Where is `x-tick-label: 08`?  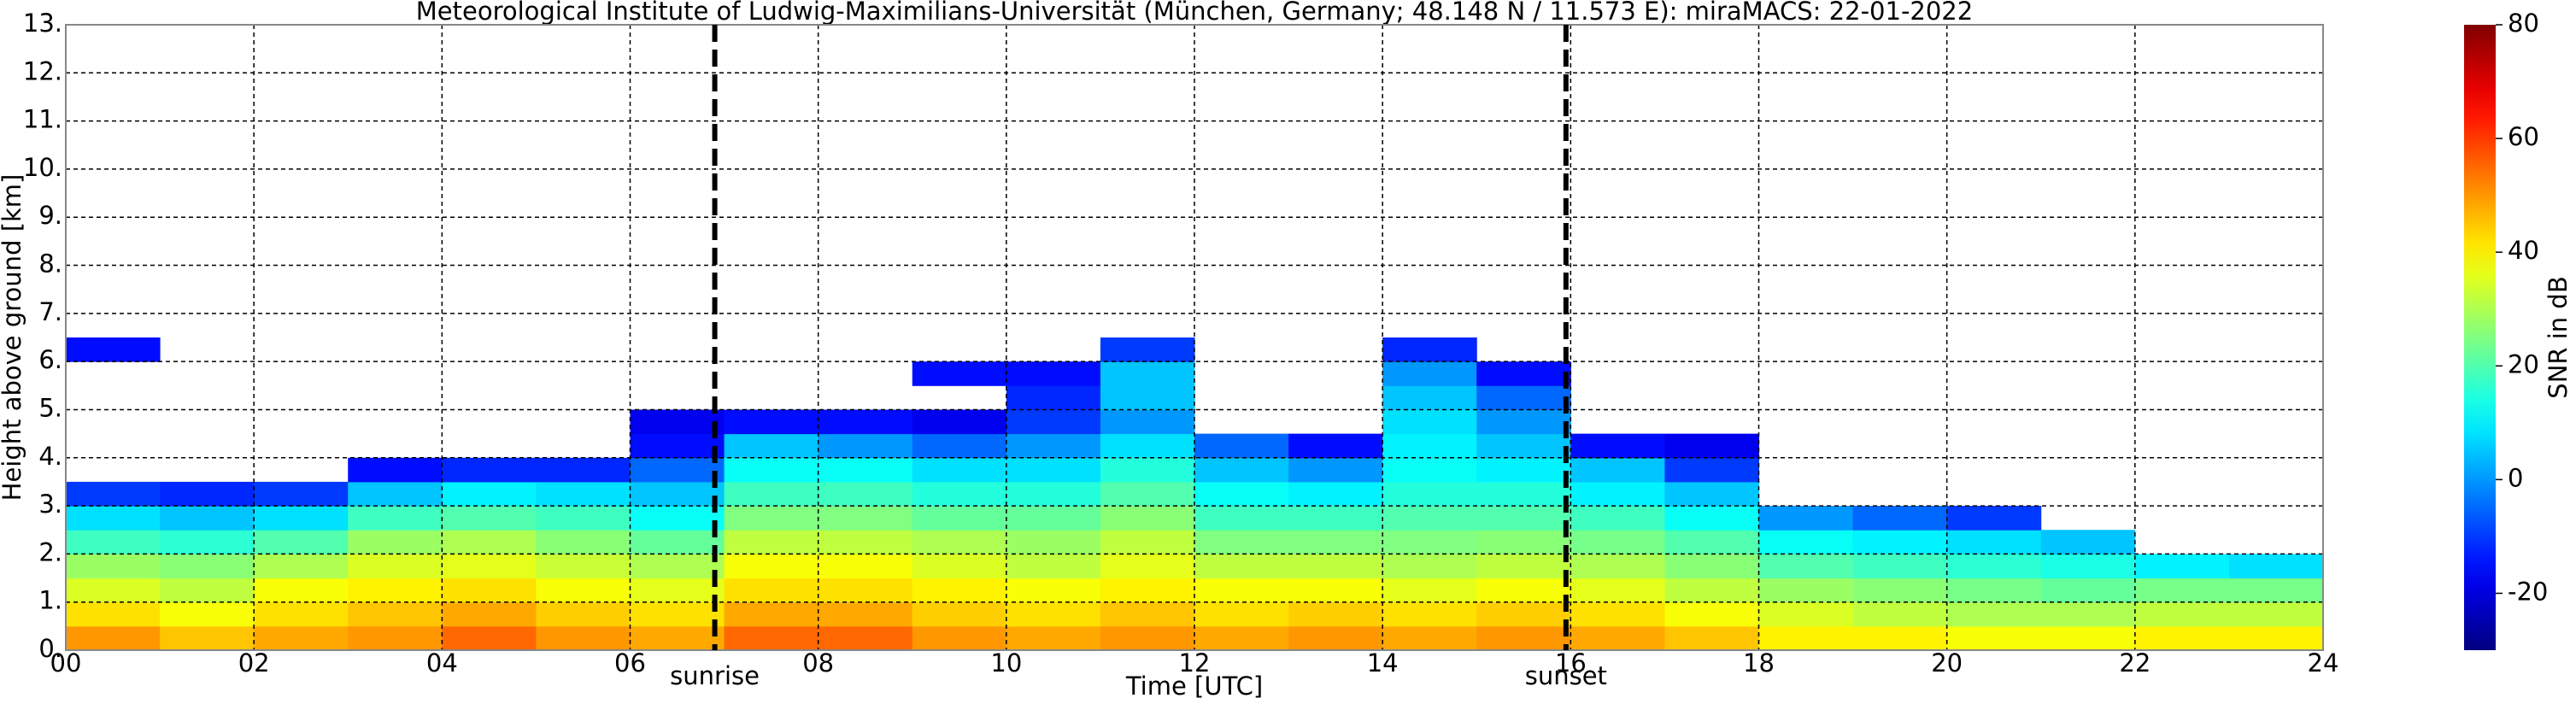 x-tick-label: 08 is located at coordinates (818, 663).